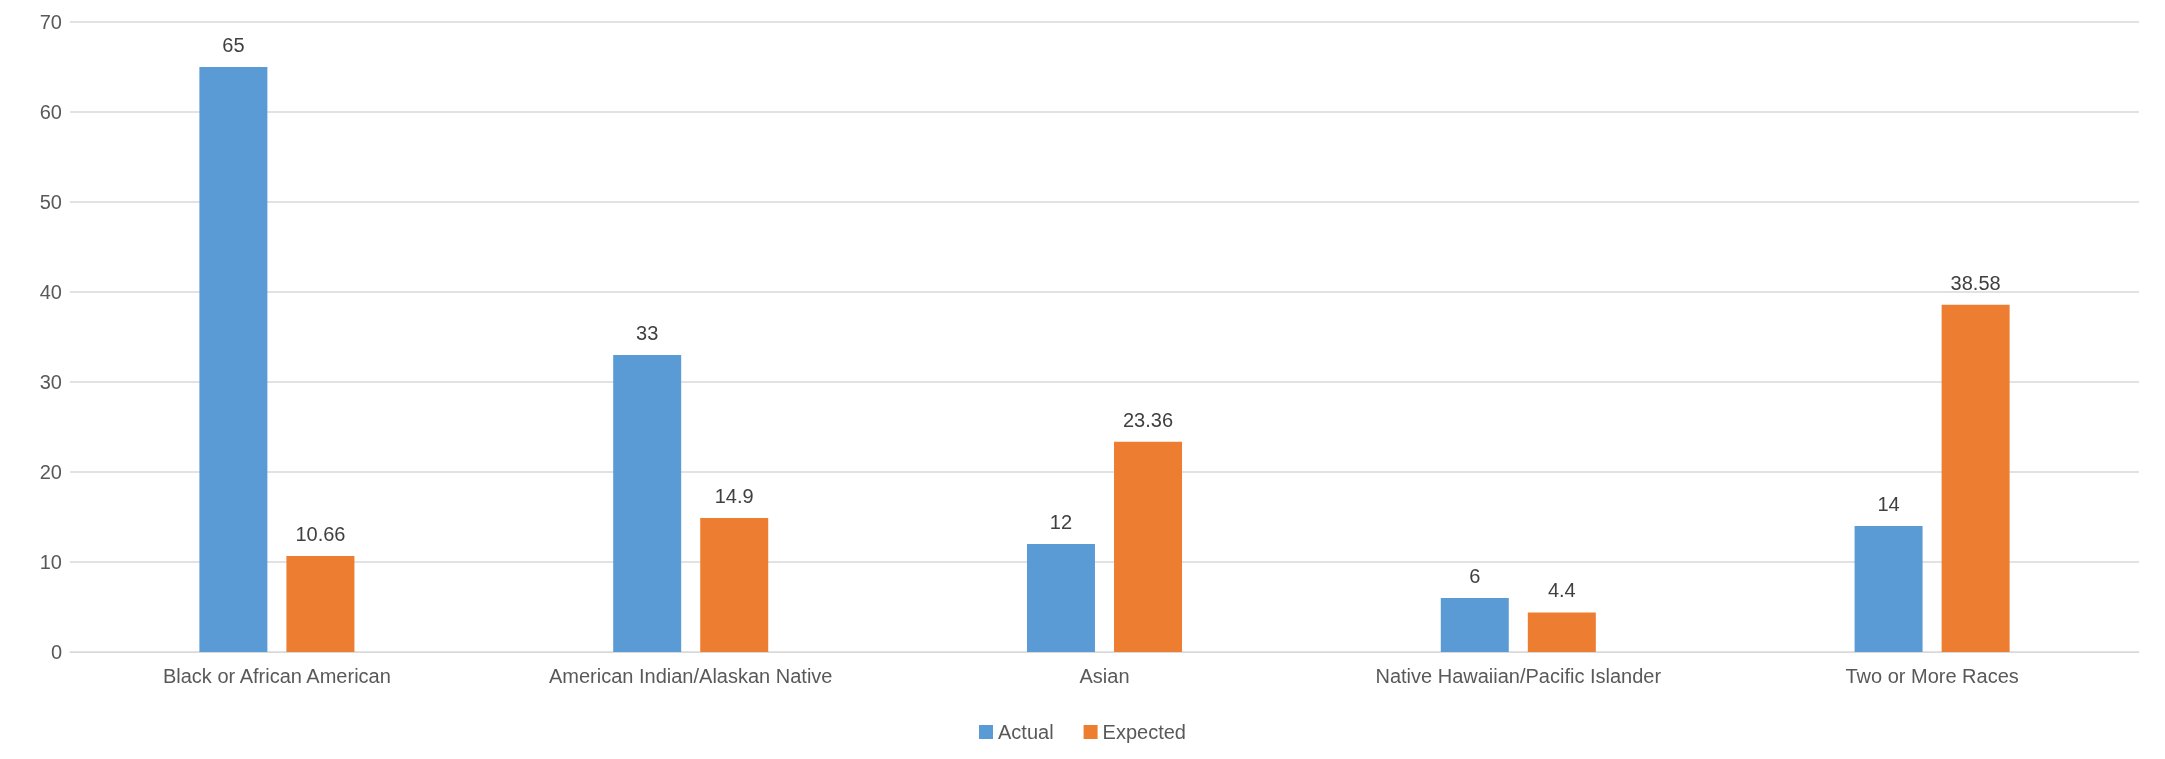 This screenshot has width=2165, height=759. I want to click on data-label: 38.58, so click(1975, 282).